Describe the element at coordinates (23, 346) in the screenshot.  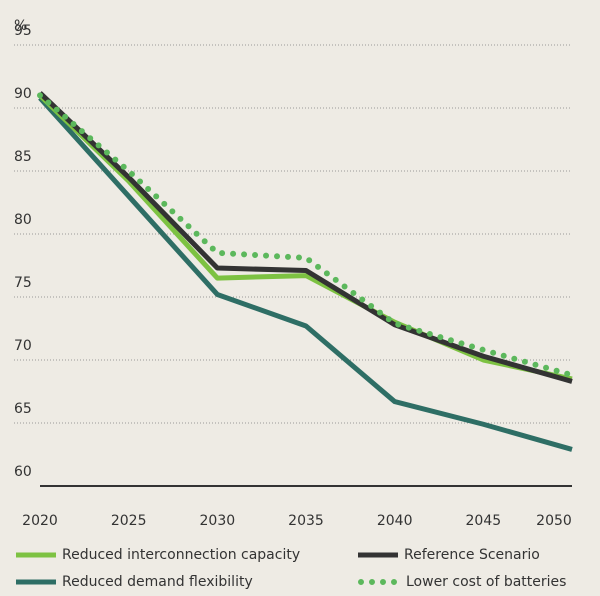
I see `y-tick-label: 70` at that location.